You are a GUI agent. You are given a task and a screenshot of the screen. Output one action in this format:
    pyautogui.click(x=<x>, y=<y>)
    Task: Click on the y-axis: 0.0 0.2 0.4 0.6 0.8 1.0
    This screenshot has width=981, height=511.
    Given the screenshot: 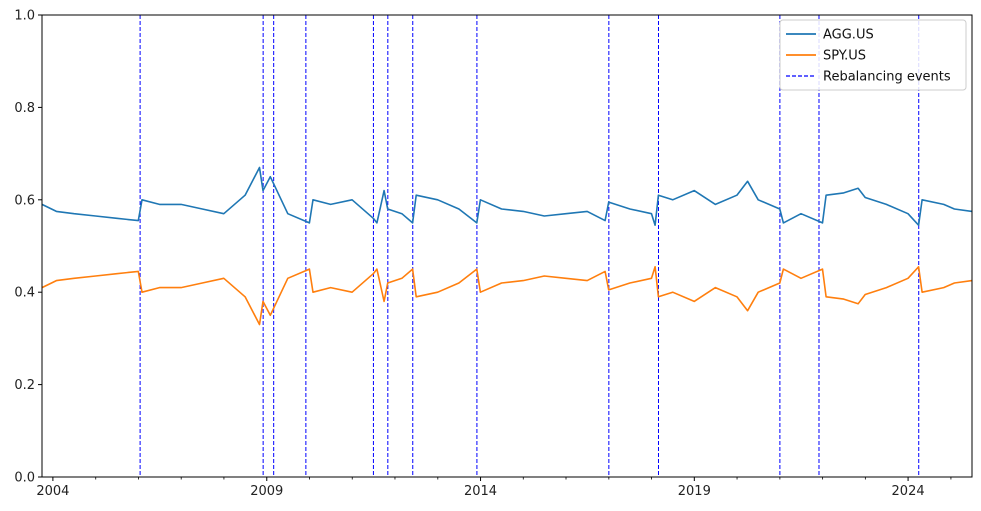 What is the action you would take?
    pyautogui.click(x=28, y=247)
    